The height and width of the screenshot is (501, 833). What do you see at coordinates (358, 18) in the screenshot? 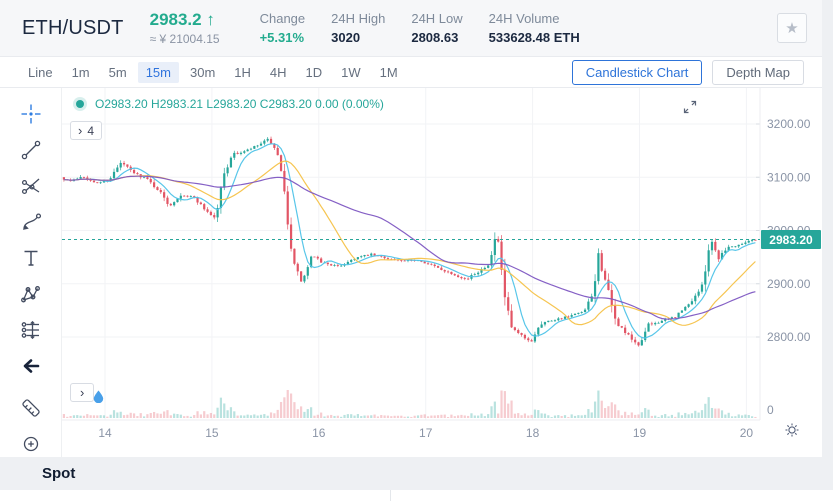
I see `stat-high-label: 24H High` at bounding box center [358, 18].